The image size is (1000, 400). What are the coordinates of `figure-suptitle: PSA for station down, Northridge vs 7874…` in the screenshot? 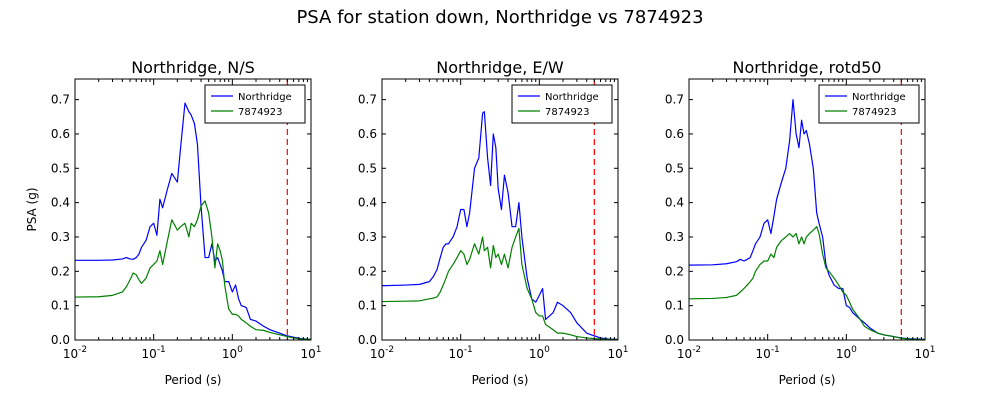 It's located at (499, 17).